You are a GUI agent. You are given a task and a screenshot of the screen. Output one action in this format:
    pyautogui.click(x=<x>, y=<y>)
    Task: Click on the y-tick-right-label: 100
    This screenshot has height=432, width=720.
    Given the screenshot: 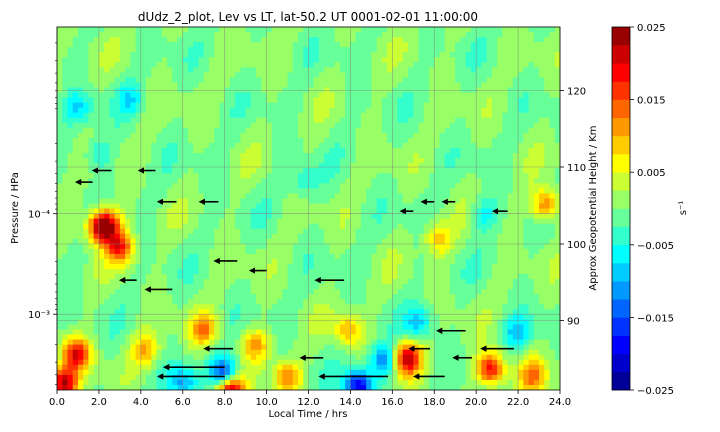 What is the action you would take?
    pyautogui.click(x=576, y=245)
    